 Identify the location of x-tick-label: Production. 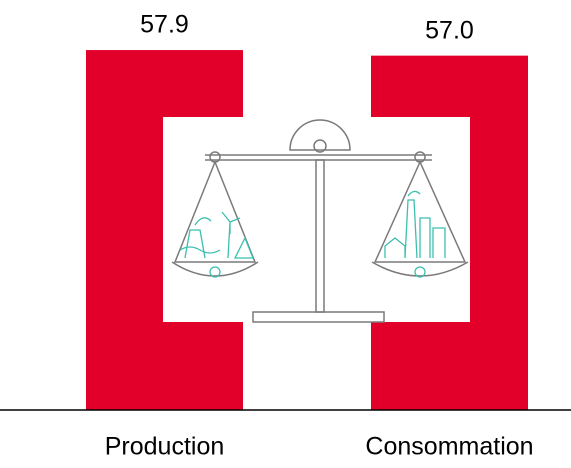
(165, 447).